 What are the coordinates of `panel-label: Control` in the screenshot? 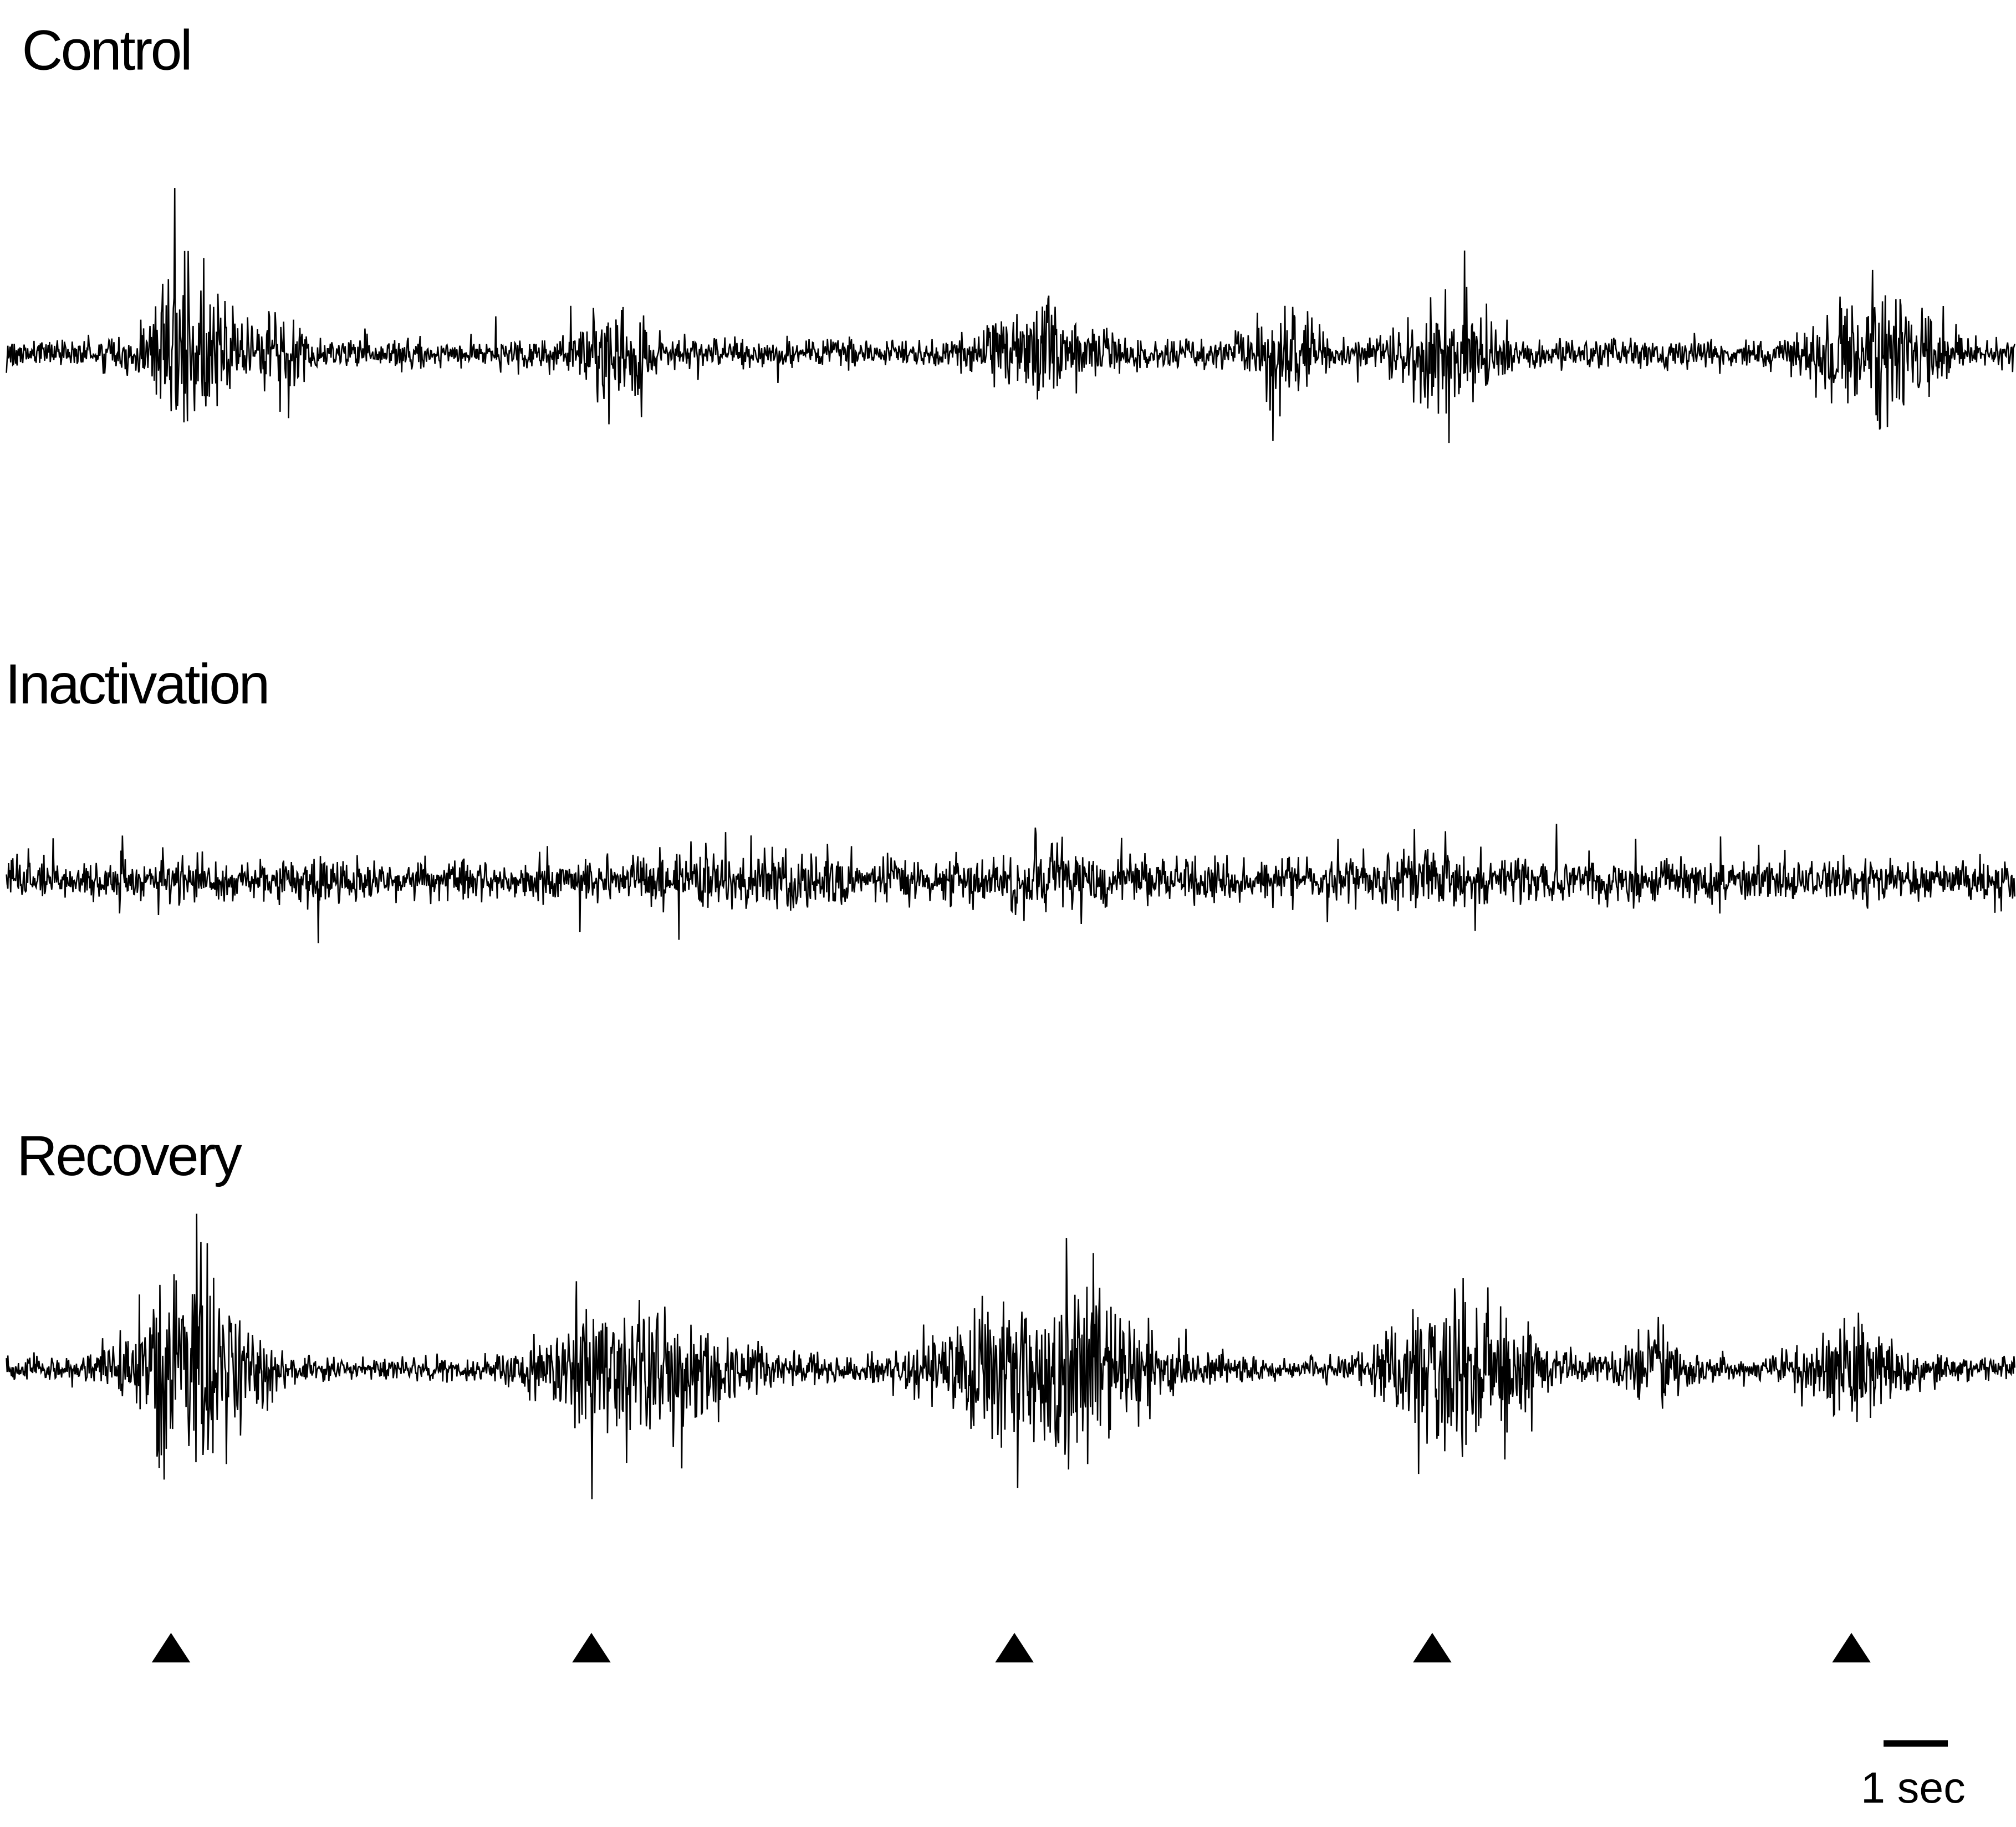 It's located at (106, 50).